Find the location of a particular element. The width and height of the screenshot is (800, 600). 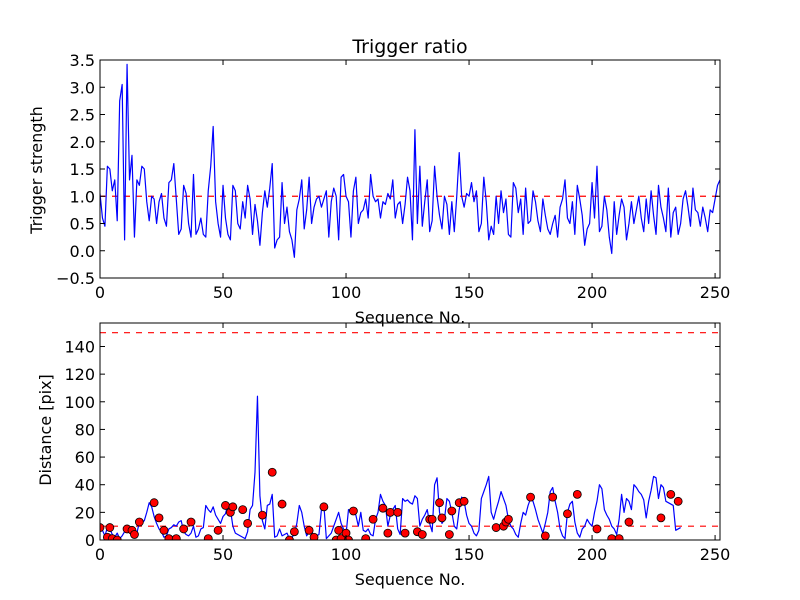

y-tick-label: 100 is located at coordinates (79, 402).